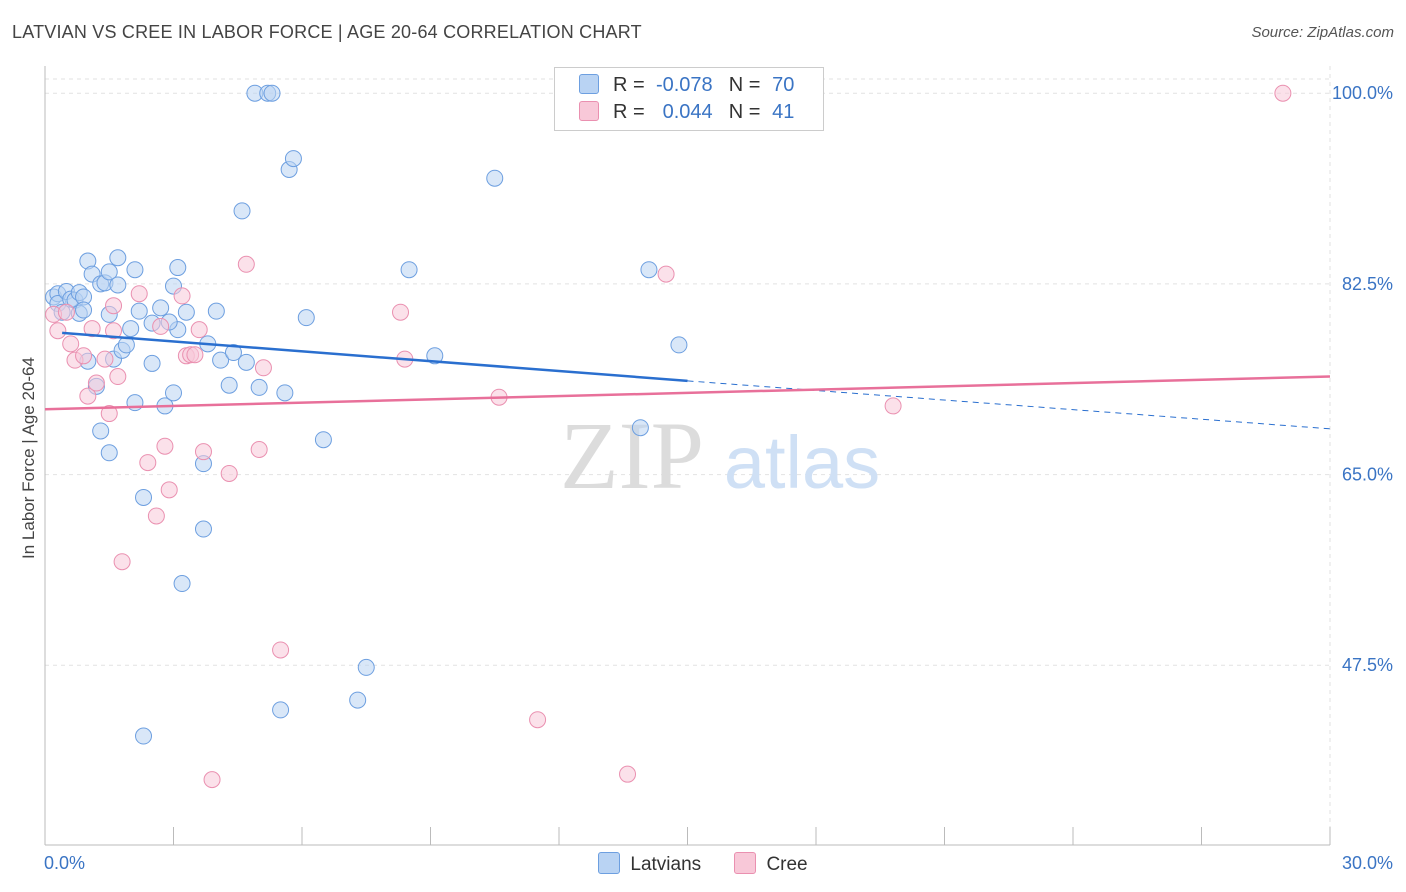 Image resolution: width=1406 pixels, height=892 pixels. What do you see at coordinates (28, 458) in the screenshot?
I see `y-axis-label: In Labor Force | Age 20-64` at bounding box center [28, 458].